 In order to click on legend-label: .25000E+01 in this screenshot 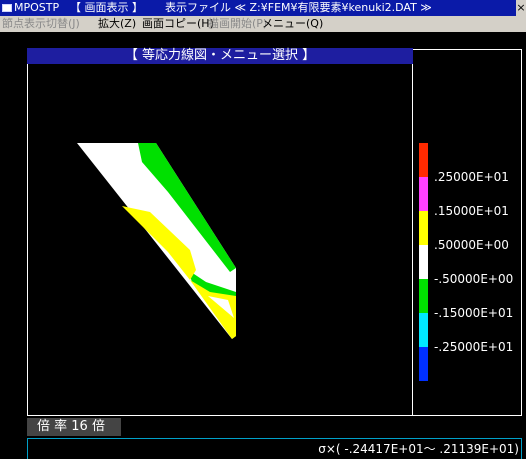, I will do `click(471, 177)`.